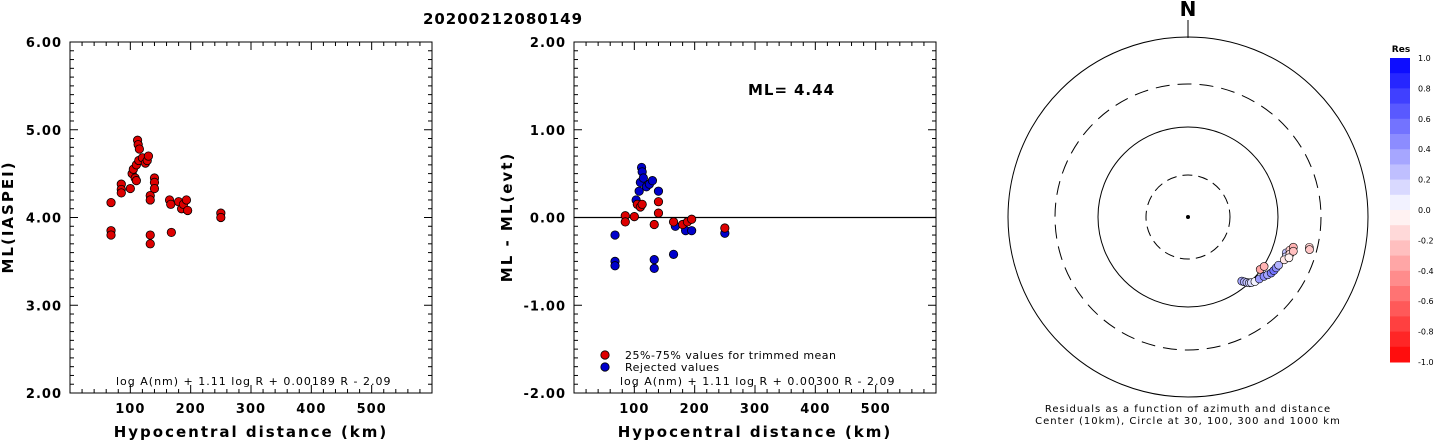 This screenshot has width=1437, height=441. Describe the element at coordinates (1424, 149) in the screenshot. I see `colorbar-tick-label: 0.4` at that location.